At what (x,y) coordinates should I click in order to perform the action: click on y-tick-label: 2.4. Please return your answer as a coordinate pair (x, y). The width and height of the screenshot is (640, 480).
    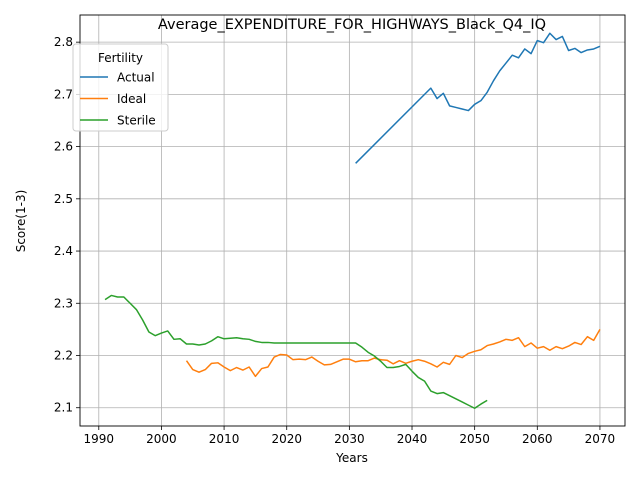
    Looking at the image, I should click on (63, 251).